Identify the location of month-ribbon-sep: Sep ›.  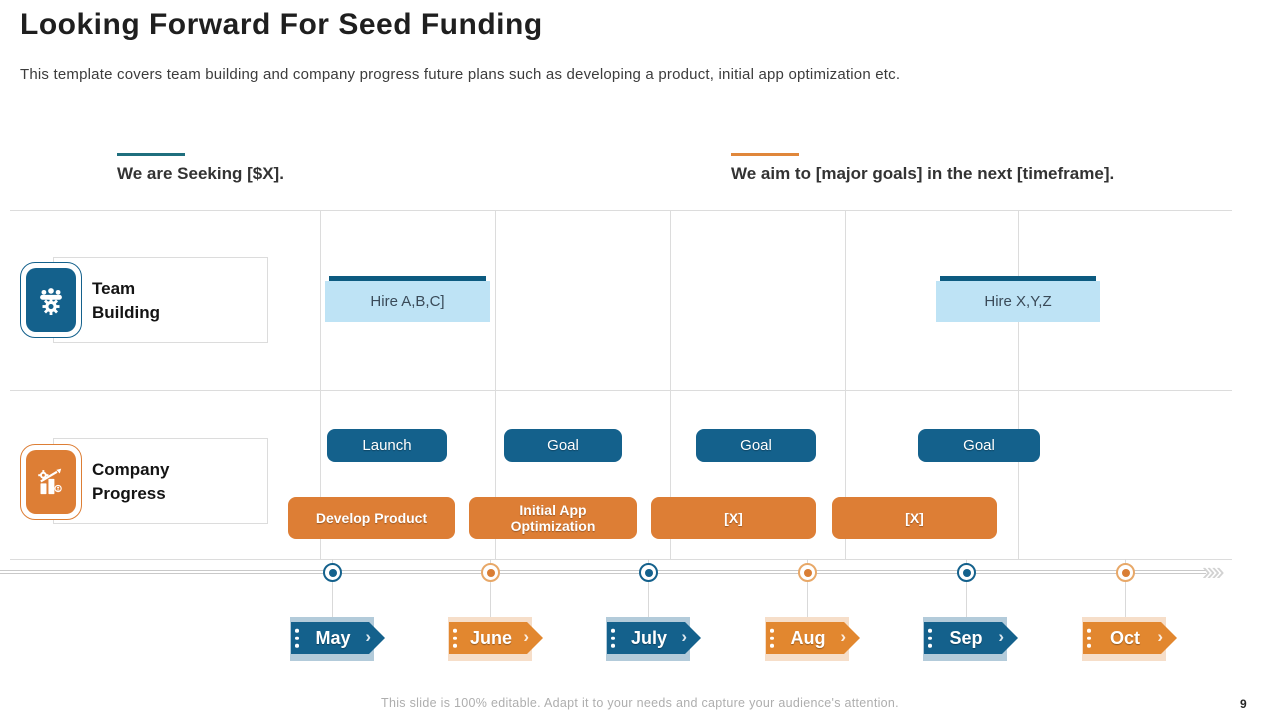
(973, 637).